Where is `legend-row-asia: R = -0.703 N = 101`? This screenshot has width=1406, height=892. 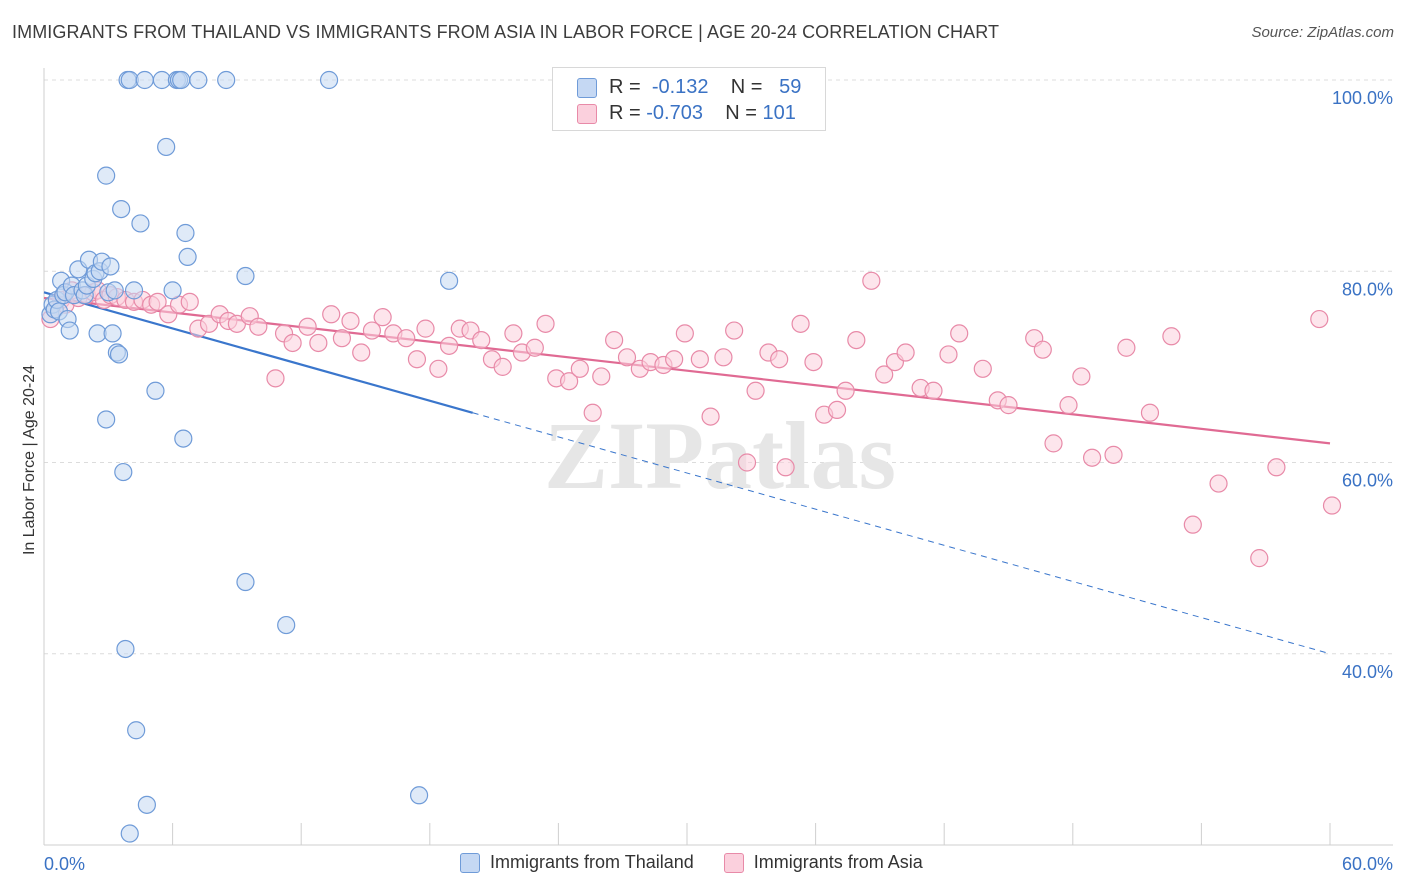 legend-row-asia: R = -0.703 N = 101 is located at coordinates (686, 113).